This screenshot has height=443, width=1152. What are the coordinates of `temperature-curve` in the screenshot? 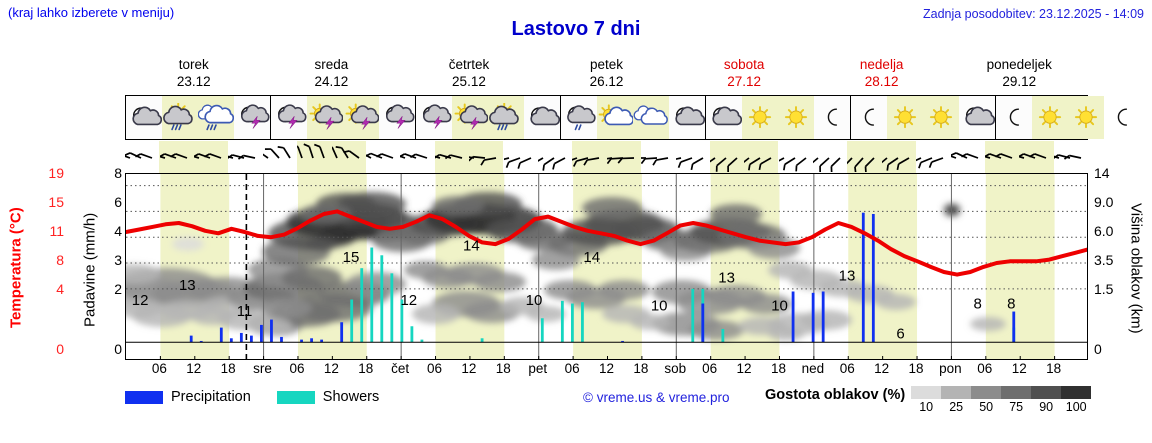 It's located at (606, 243).